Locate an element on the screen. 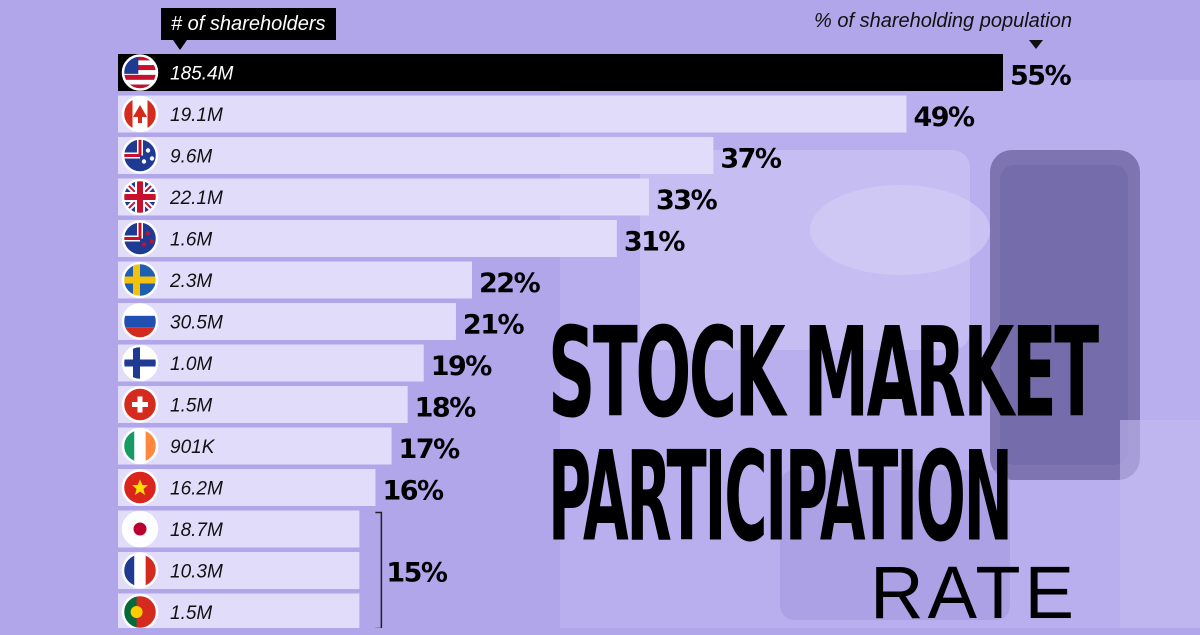 The width and height of the screenshot is (1200, 635). shareholders-count: 901K is located at coordinates (193, 447).